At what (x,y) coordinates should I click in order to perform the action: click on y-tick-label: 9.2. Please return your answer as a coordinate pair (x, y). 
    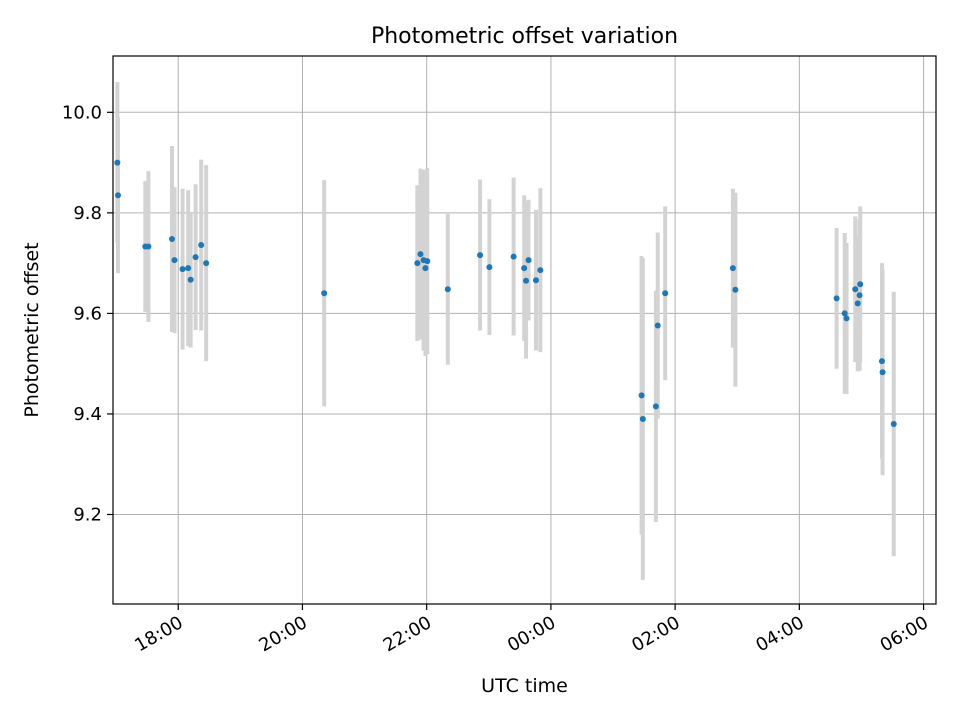
    Looking at the image, I should click on (87, 515).